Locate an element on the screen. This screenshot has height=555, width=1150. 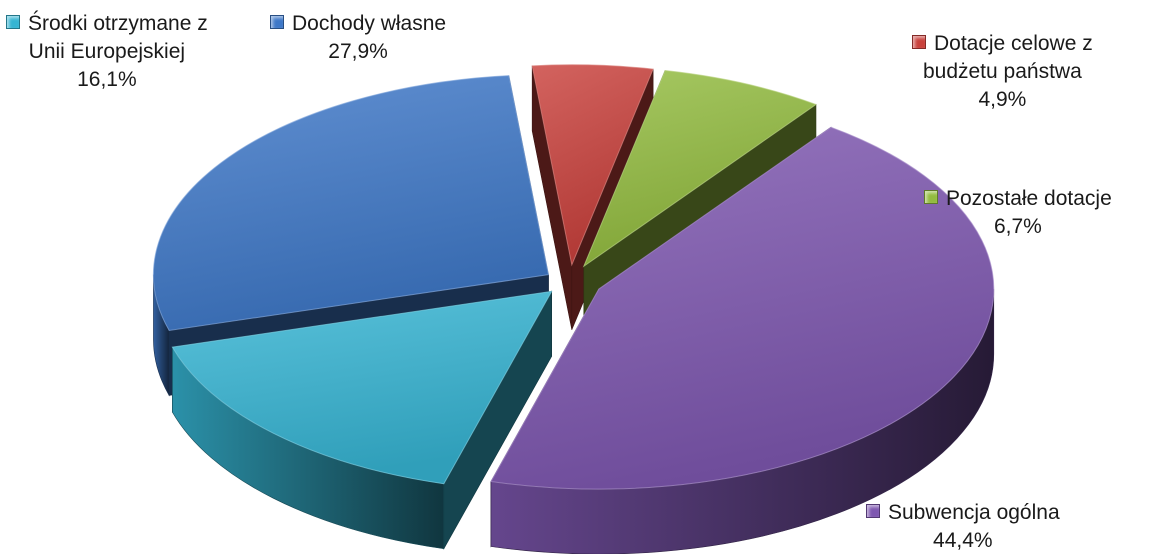
slice-value-srodki-ue: 16,1% is located at coordinates (107, 79).